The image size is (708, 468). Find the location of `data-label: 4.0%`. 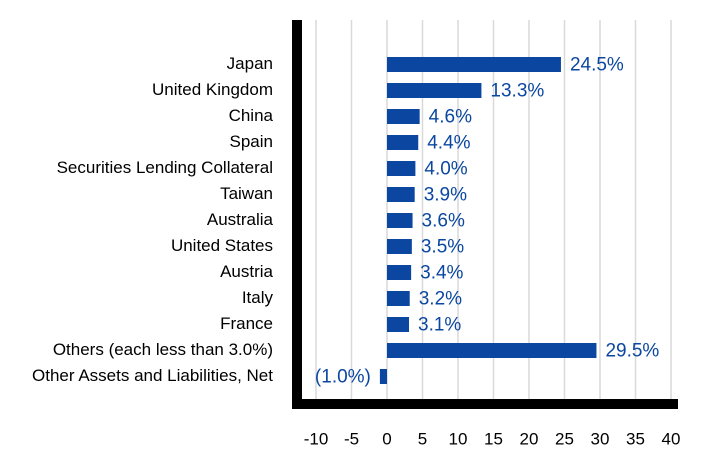

data-label: 4.0% is located at coordinates (445, 169).